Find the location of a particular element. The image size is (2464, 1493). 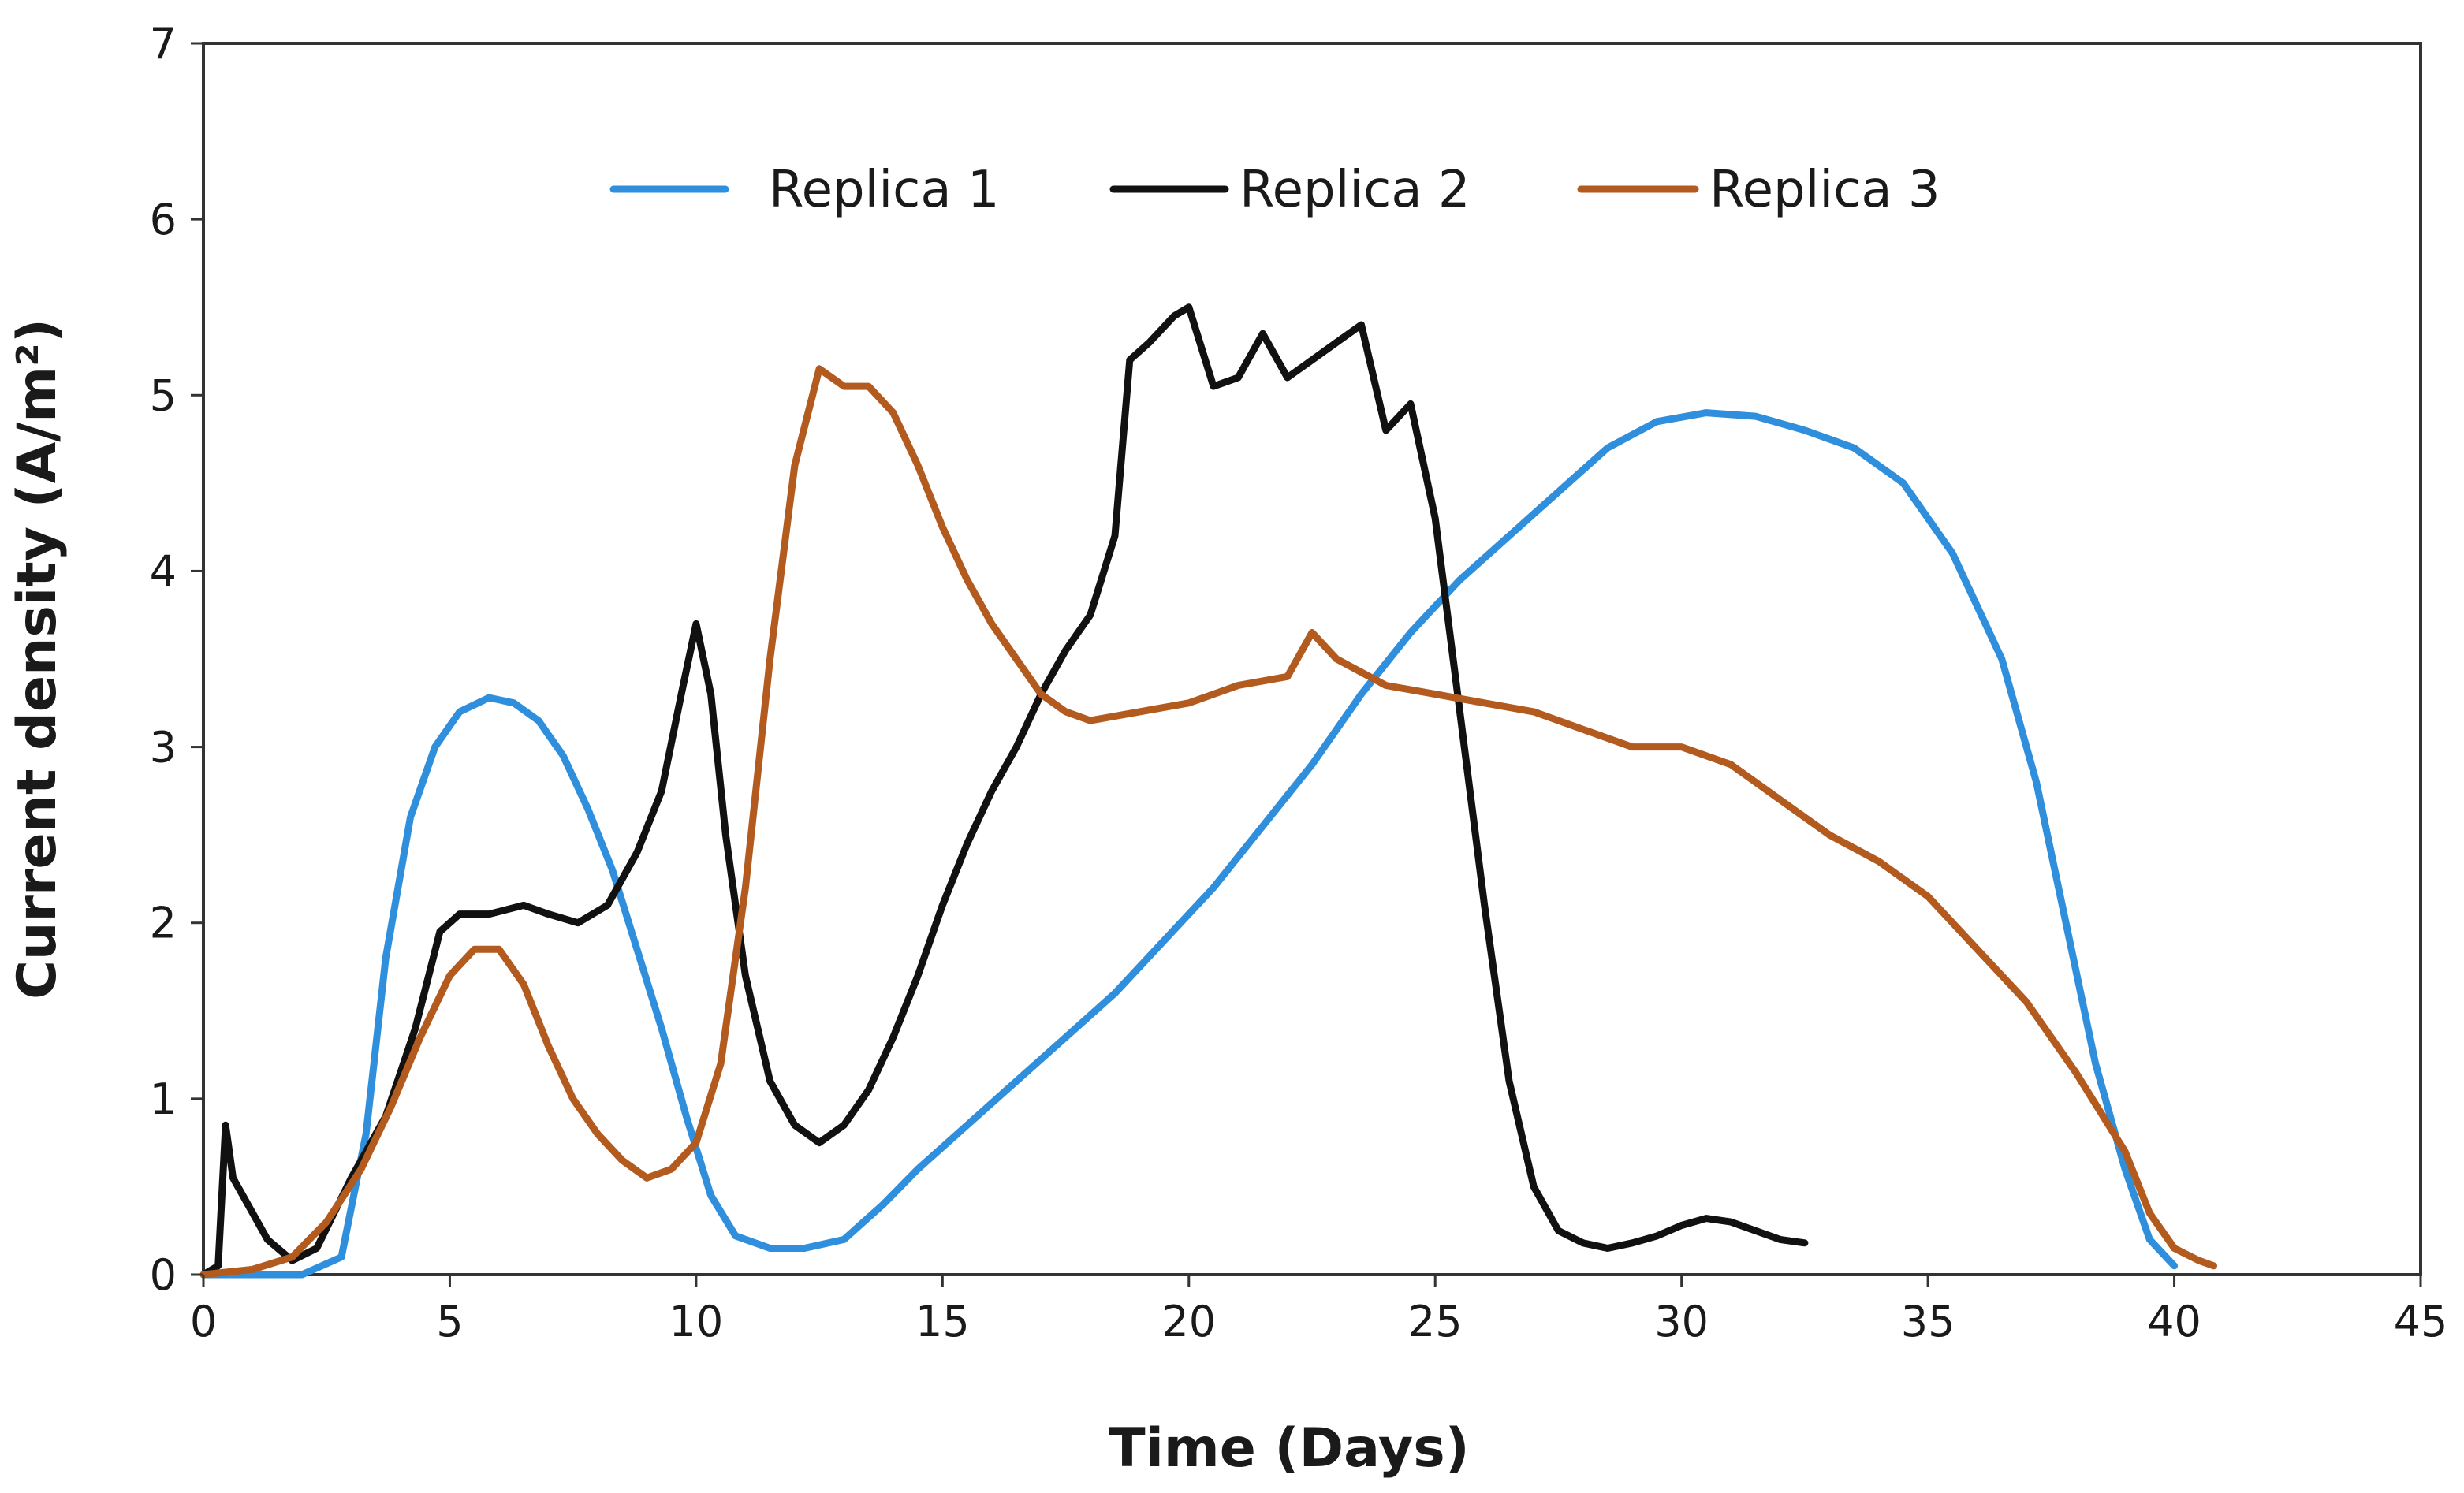

x-tick-label: 40 is located at coordinates (2174, 1321).